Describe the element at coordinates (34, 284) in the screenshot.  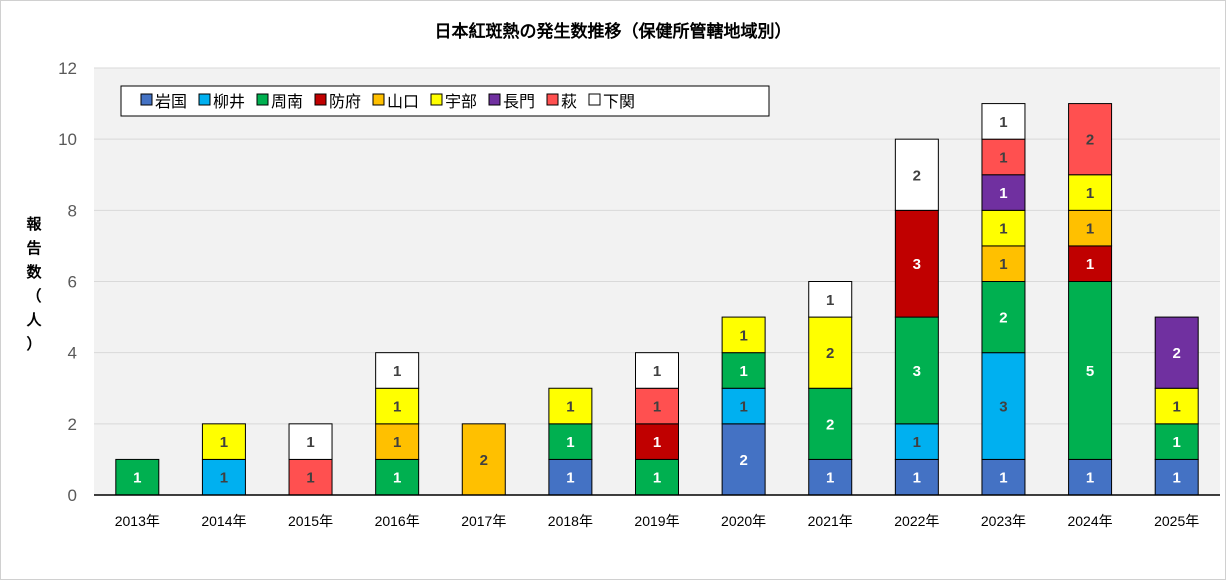
I see `y-axis-label: 報告数 （ 人 ）` at that location.